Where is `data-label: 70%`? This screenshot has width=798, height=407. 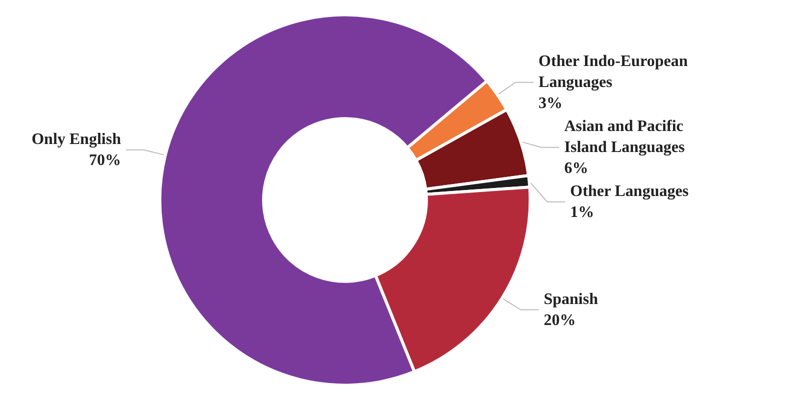 data-label: 70% is located at coordinates (104, 160).